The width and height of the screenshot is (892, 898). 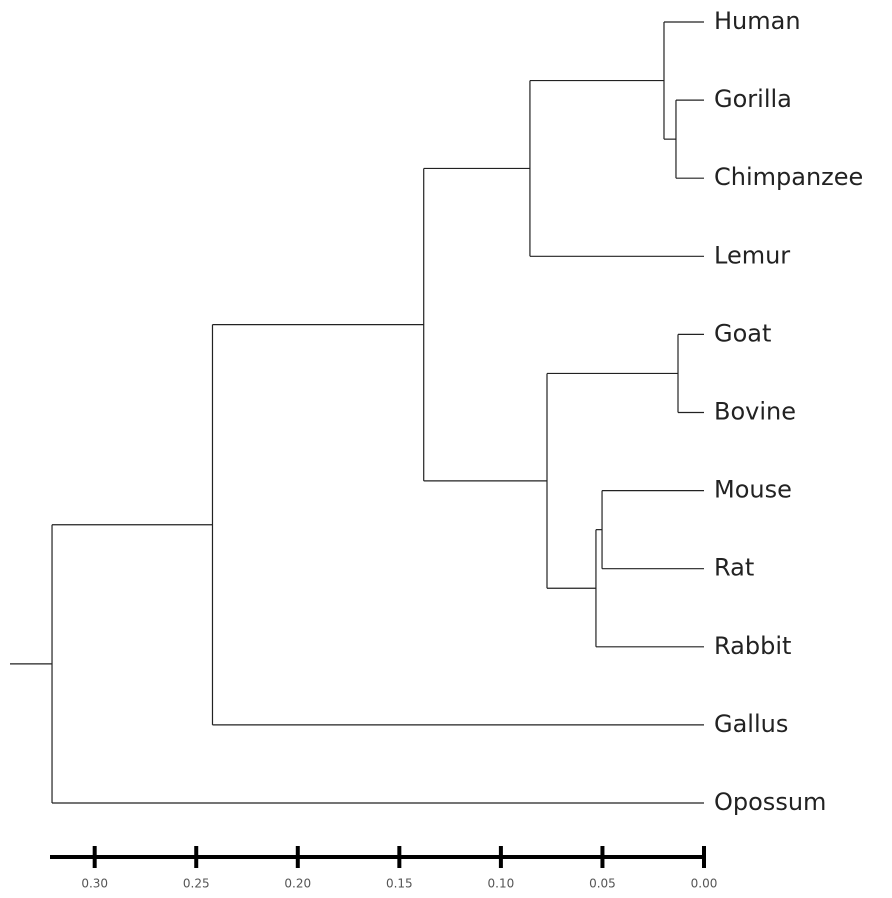 I want to click on leaf-label: Human, so click(x=757, y=21).